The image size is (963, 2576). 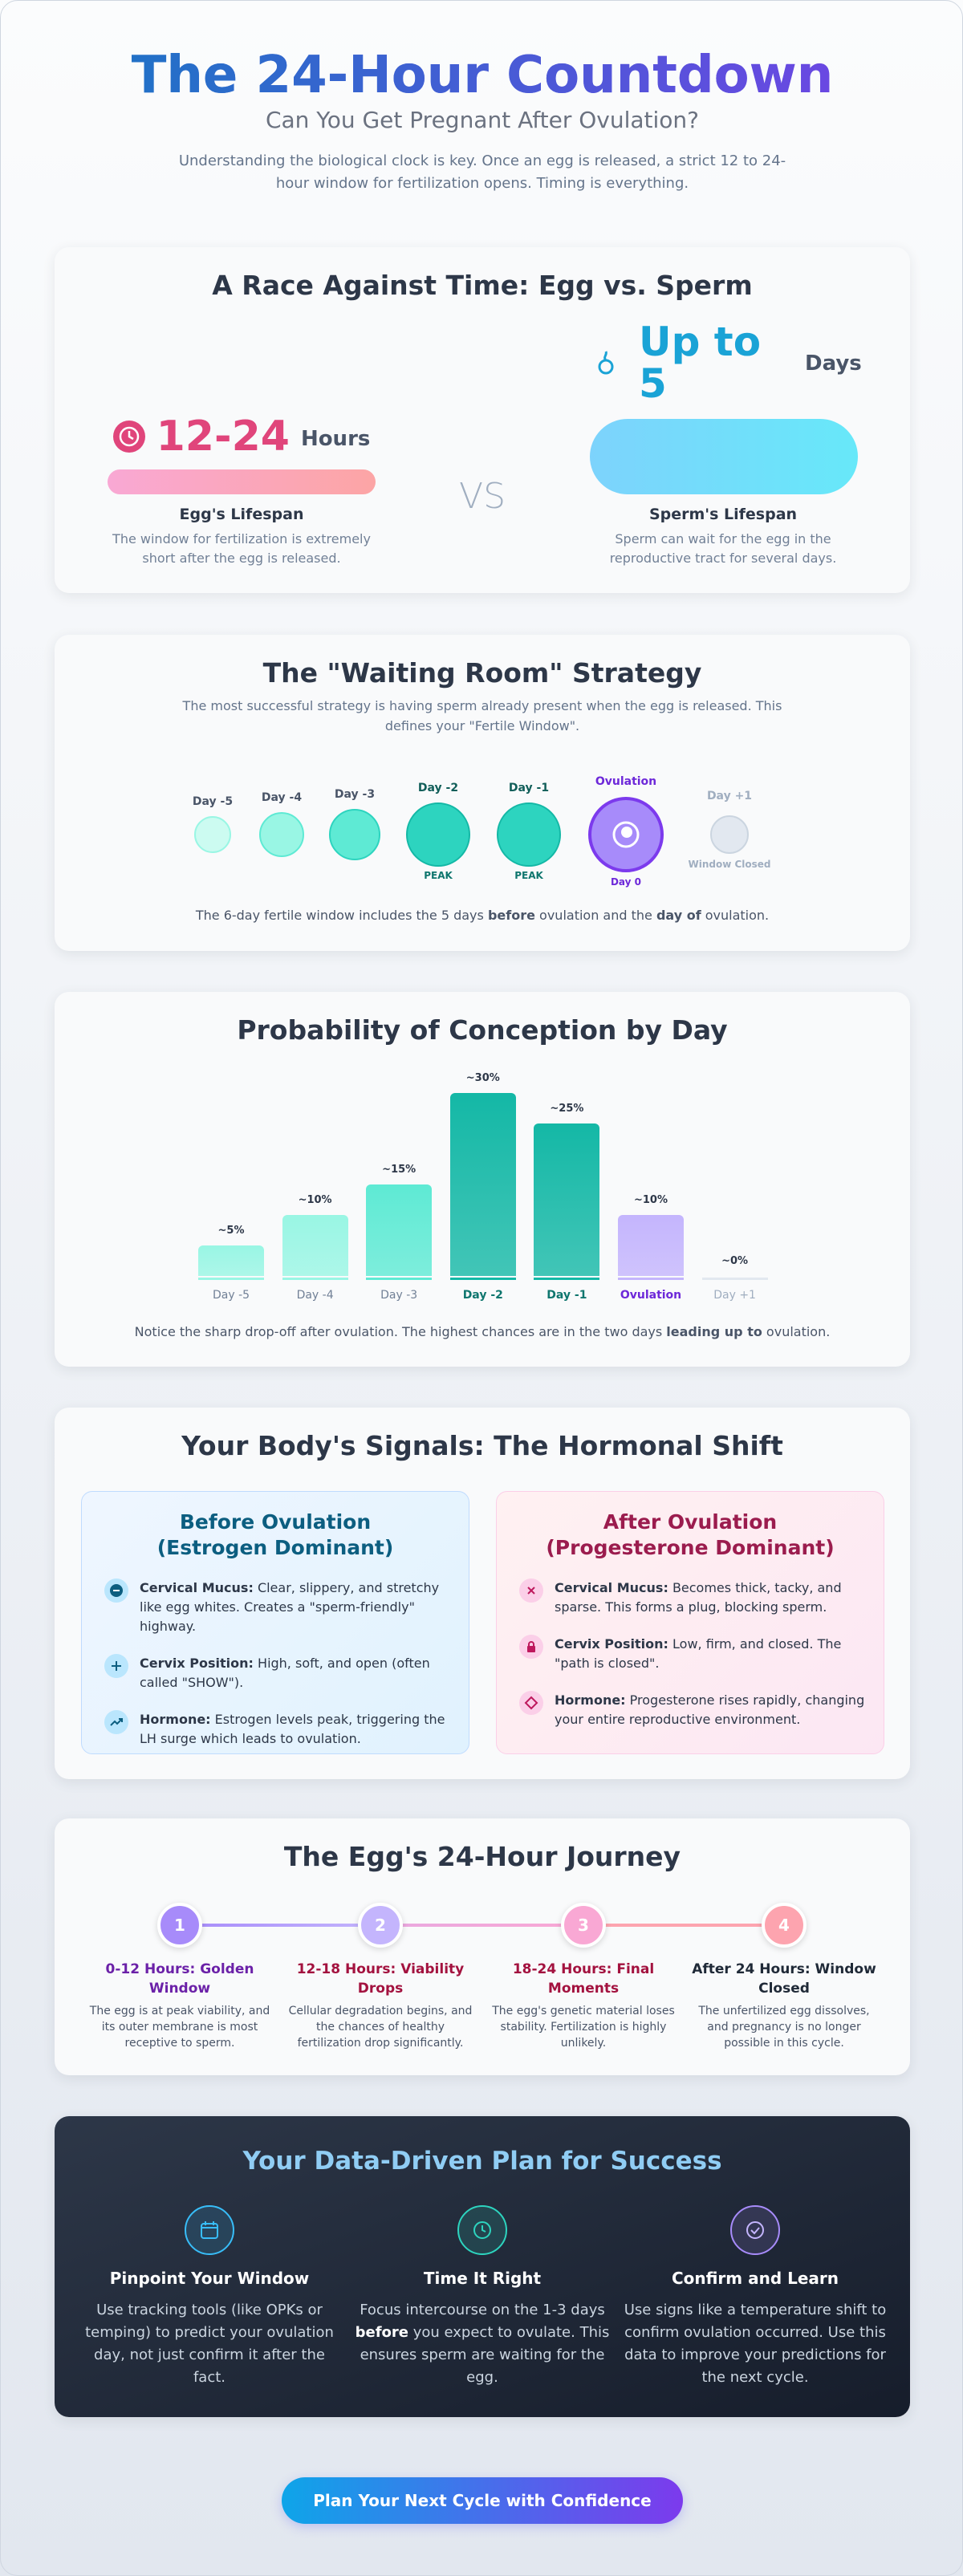 I want to click on sperm-unit: Days, so click(x=833, y=363).